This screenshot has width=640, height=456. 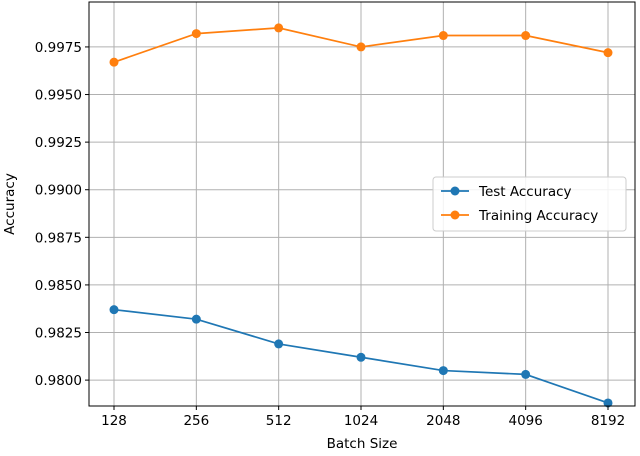 I want to click on legend-box, so click(x=529, y=204).